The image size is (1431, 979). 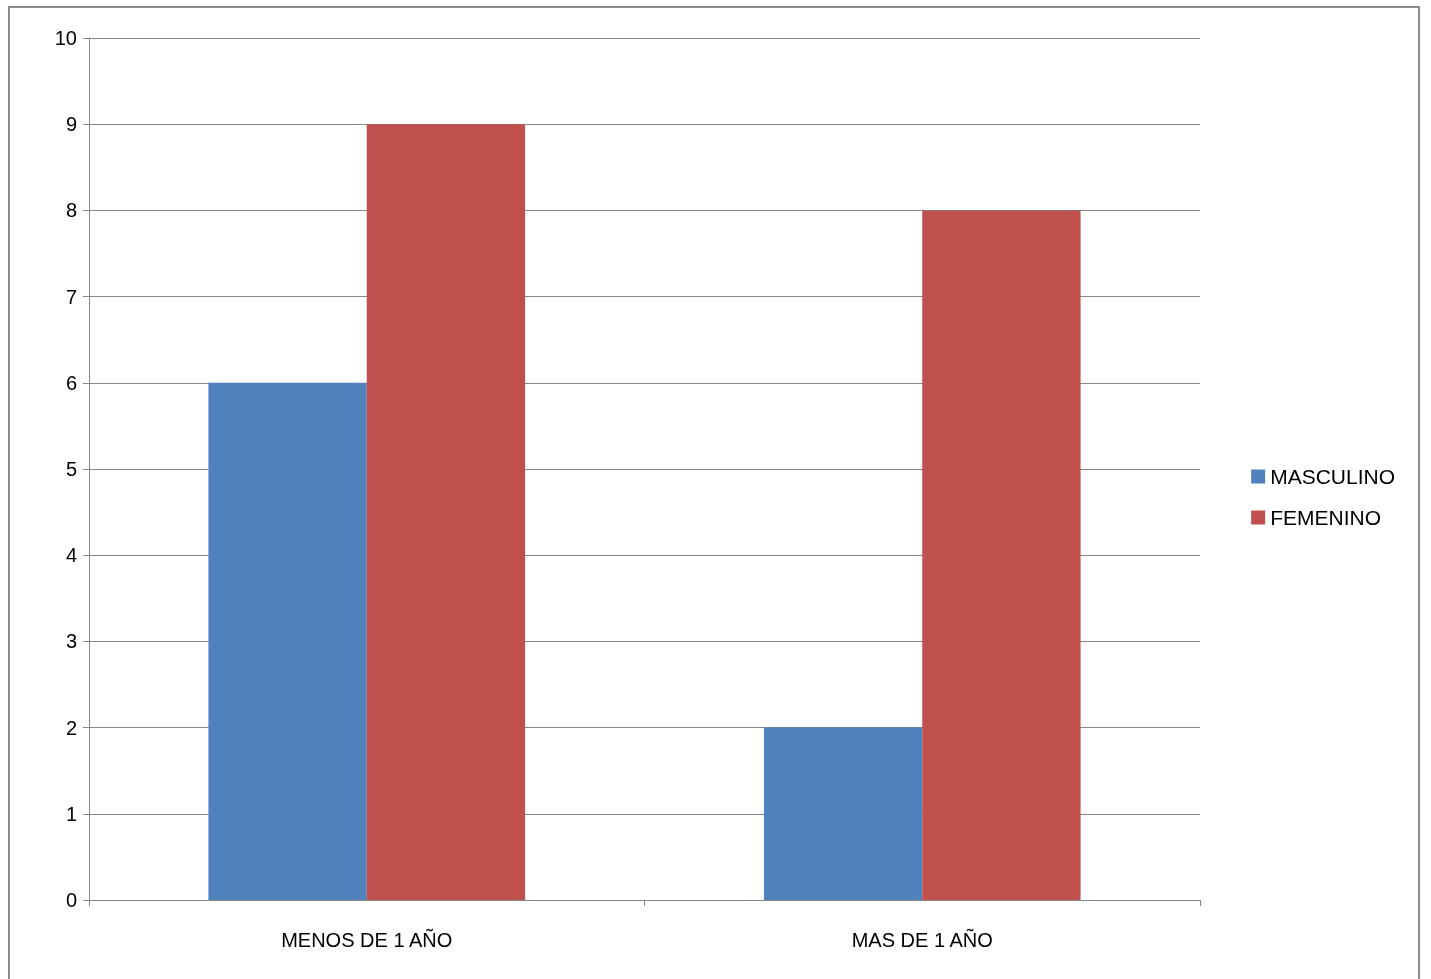 What do you see at coordinates (71, 469) in the screenshot?
I see `y-tick-label: 5` at bounding box center [71, 469].